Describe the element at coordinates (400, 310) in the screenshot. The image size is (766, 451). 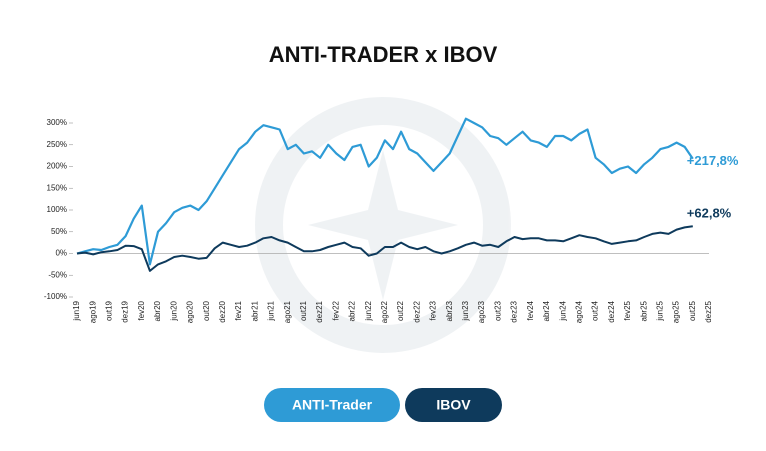
I see `x-tick-label: out22` at that location.